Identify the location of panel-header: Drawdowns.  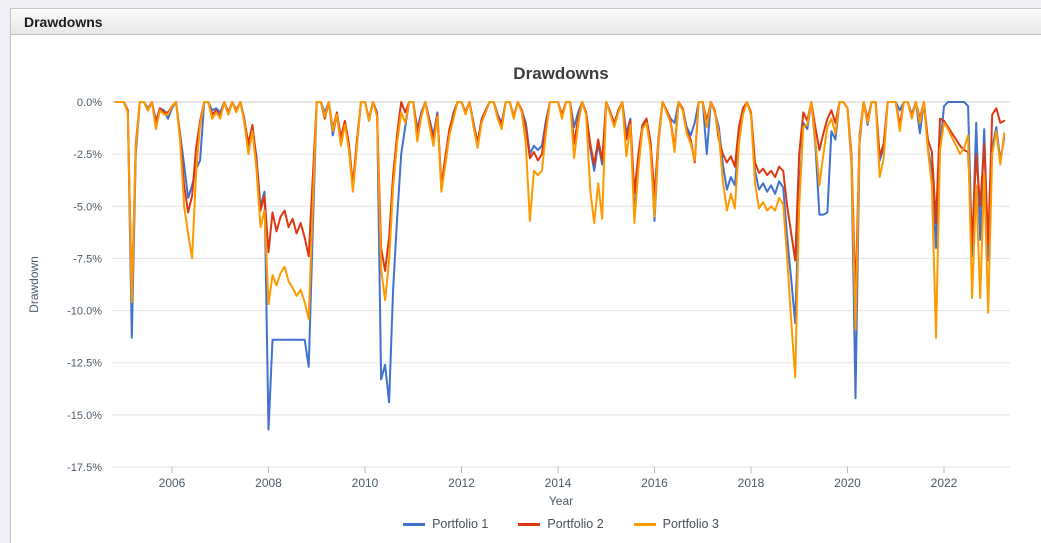
(526, 22).